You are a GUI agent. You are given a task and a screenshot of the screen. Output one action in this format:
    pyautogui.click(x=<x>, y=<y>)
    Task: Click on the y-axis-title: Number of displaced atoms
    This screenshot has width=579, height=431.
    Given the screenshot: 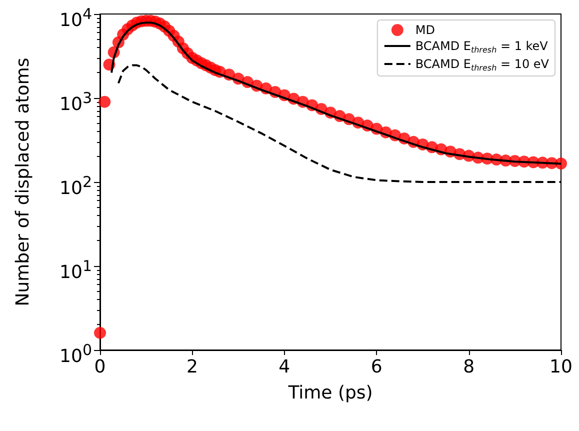 What is the action you would take?
    pyautogui.click(x=23, y=182)
    